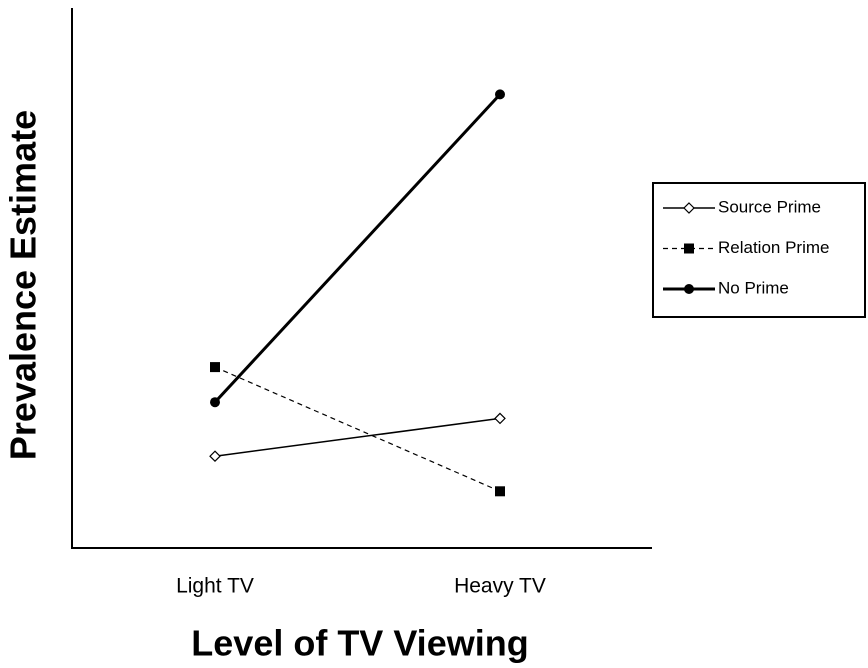  Describe the element at coordinates (753, 287) in the screenshot. I see `legend-label: No Prime` at that location.